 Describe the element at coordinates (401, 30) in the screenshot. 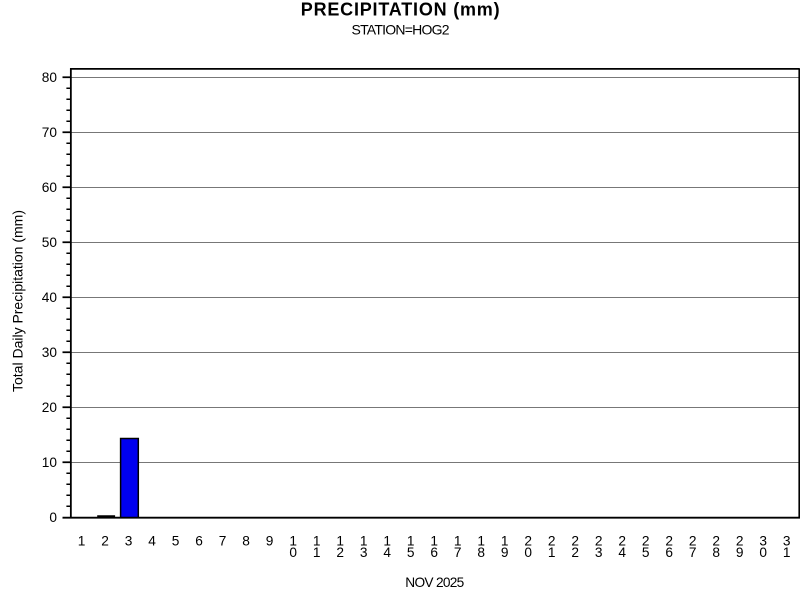

I see `svg-text: STATION=HOG2` at that location.